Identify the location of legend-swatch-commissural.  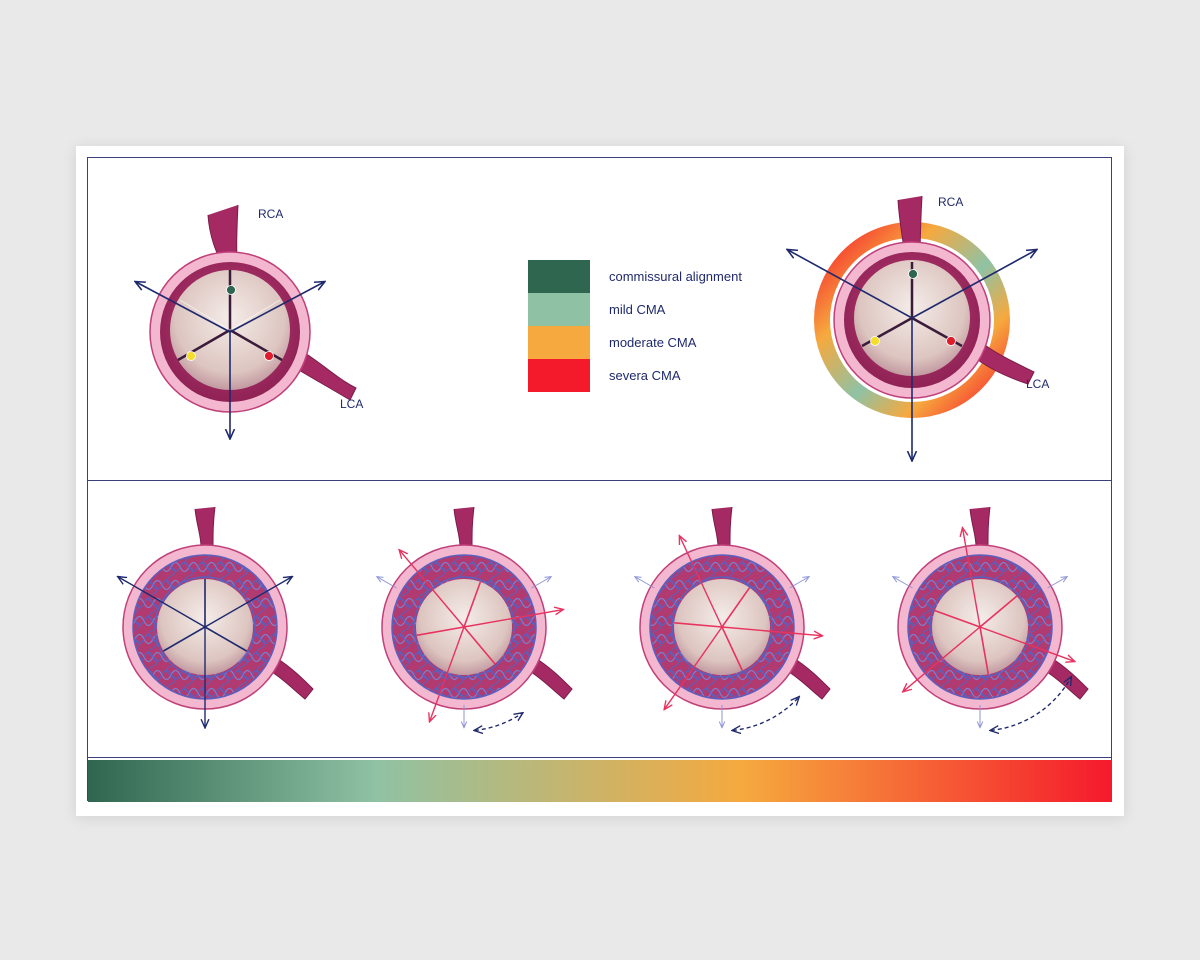
(559, 276).